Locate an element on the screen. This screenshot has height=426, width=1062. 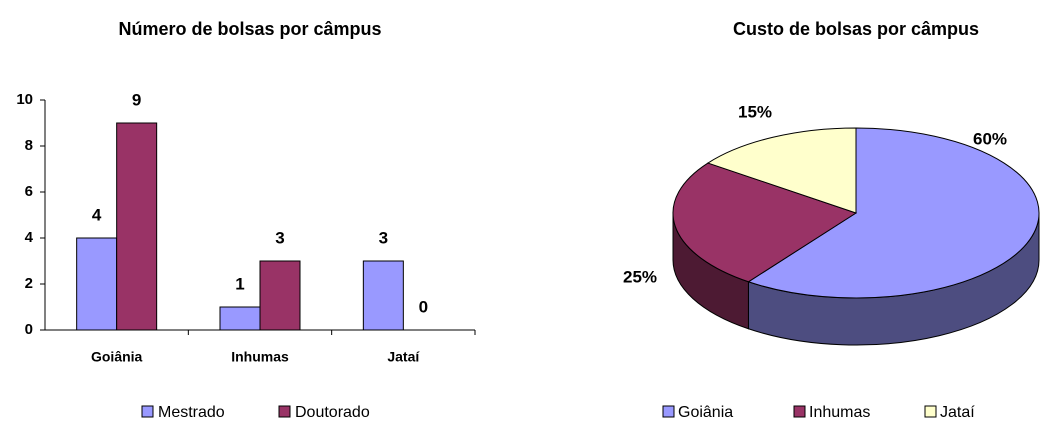
data-label: 0 is located at coordinates (423, 306).